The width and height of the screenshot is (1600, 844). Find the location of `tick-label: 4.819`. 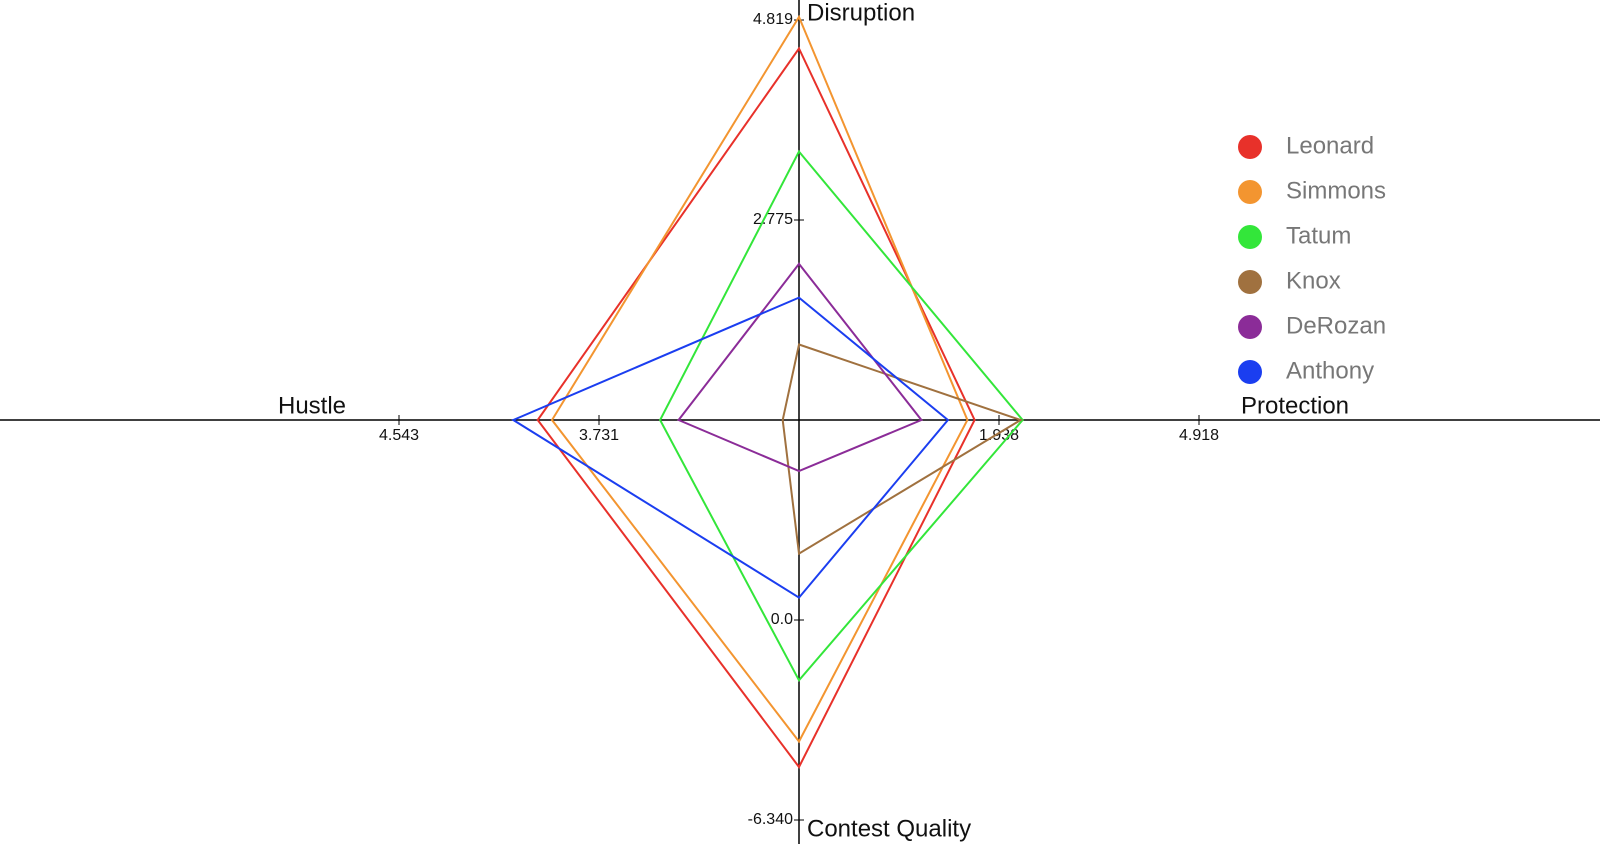

tick-label: 4.819 is located at coordinates (773, 19).